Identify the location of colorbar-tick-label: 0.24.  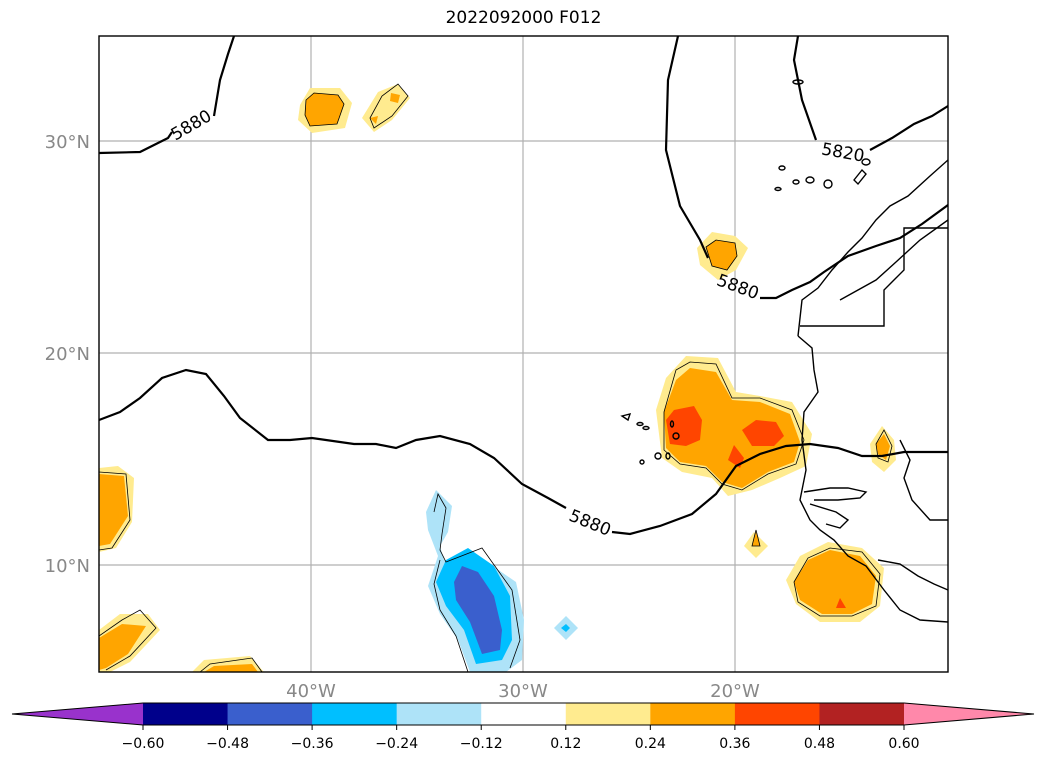
(650, 744).